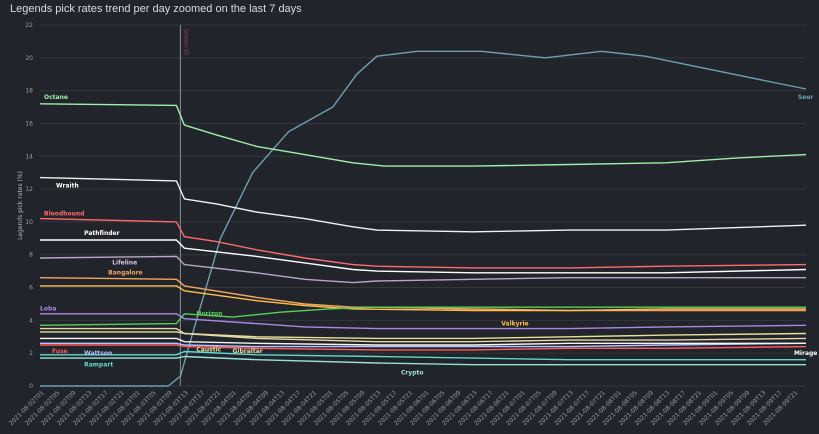 This screenshot has height=434, width=819. Describe the element at coordinates (423, 321) in the screenshot. I see `series-line-loba` at that location.